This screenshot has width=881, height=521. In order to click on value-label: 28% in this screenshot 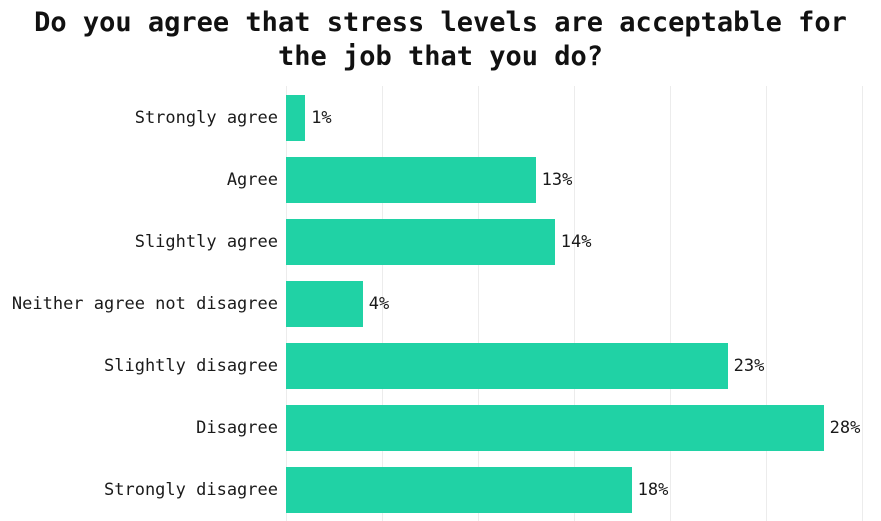, I will do `click(845, 428)`.